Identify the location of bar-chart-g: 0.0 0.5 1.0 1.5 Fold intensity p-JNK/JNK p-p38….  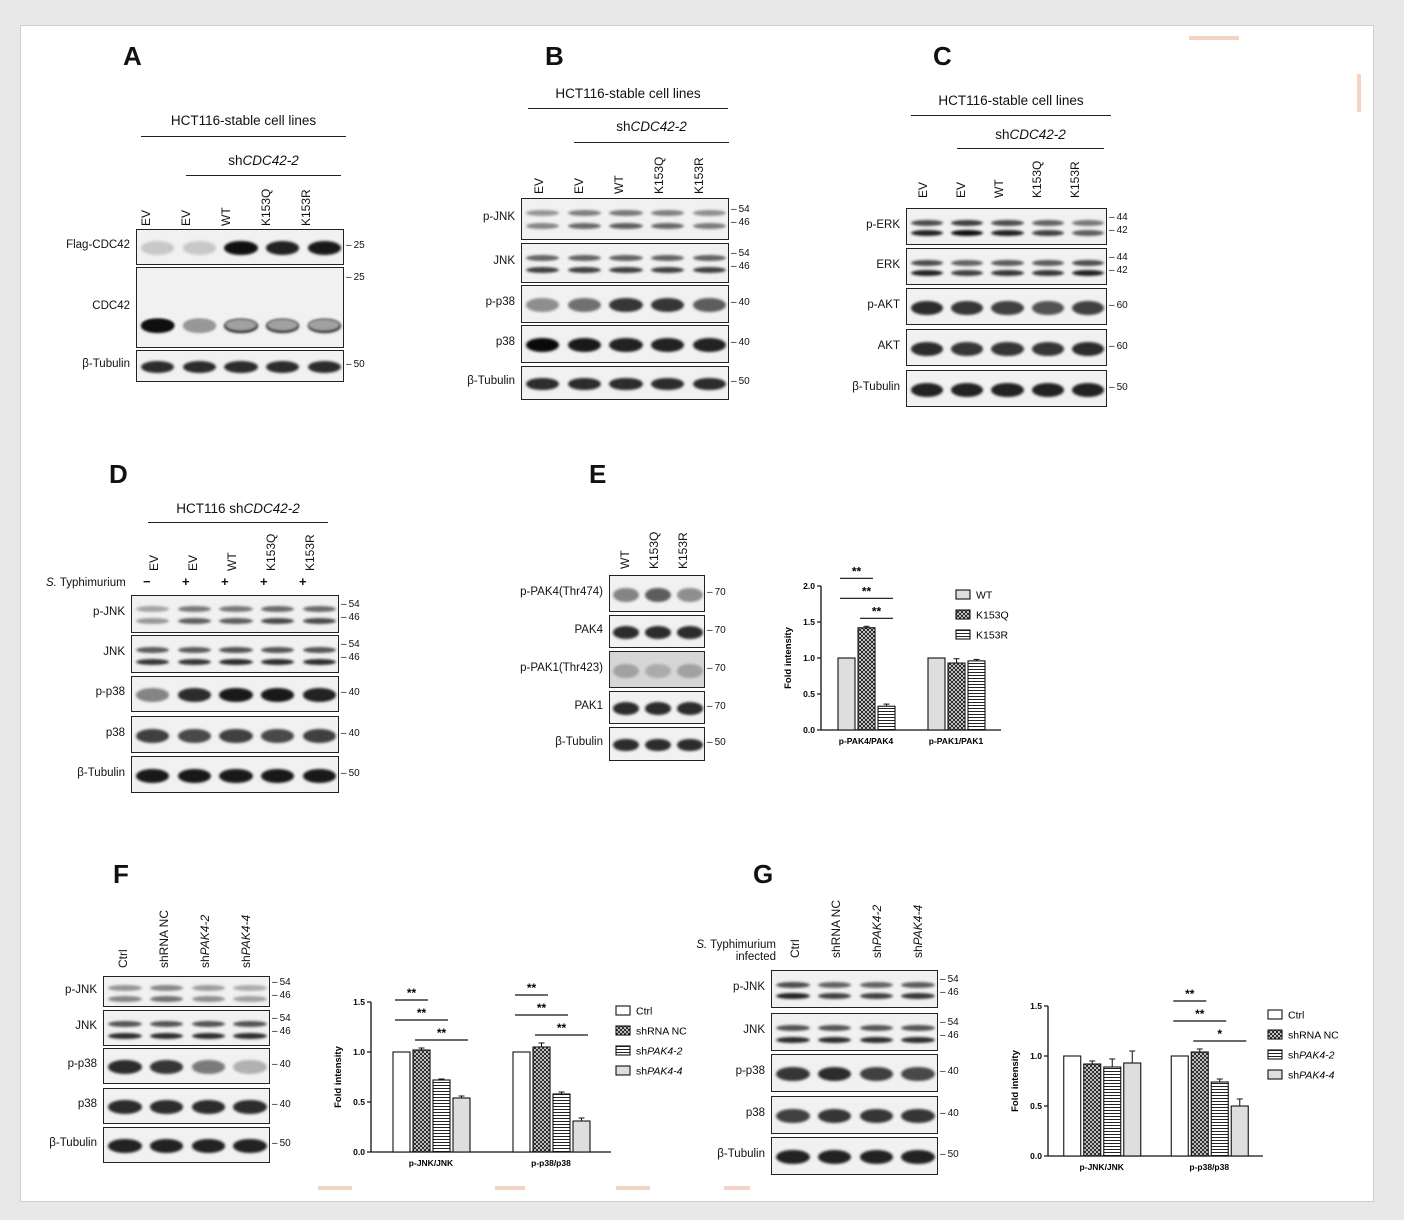
(1174, 1079).